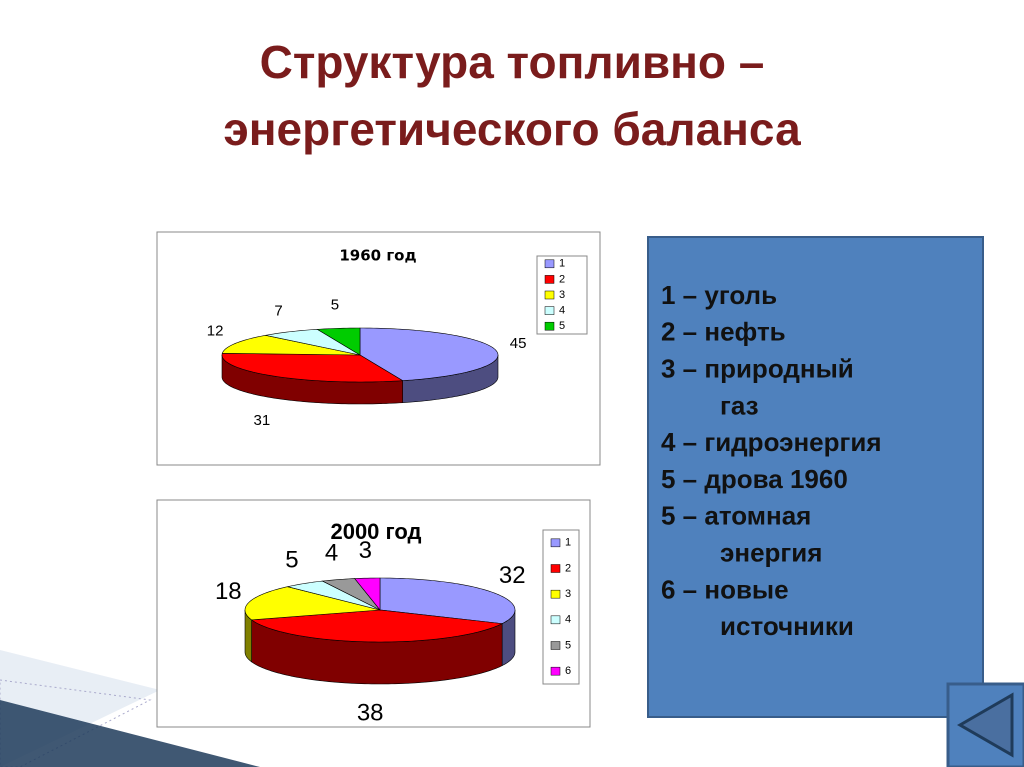 This screenshot has width=1024, height=767. What do you see at coordinates (365, 550) in the screenshot?
I see `data-label: 3` at bounding box center [365, 550].